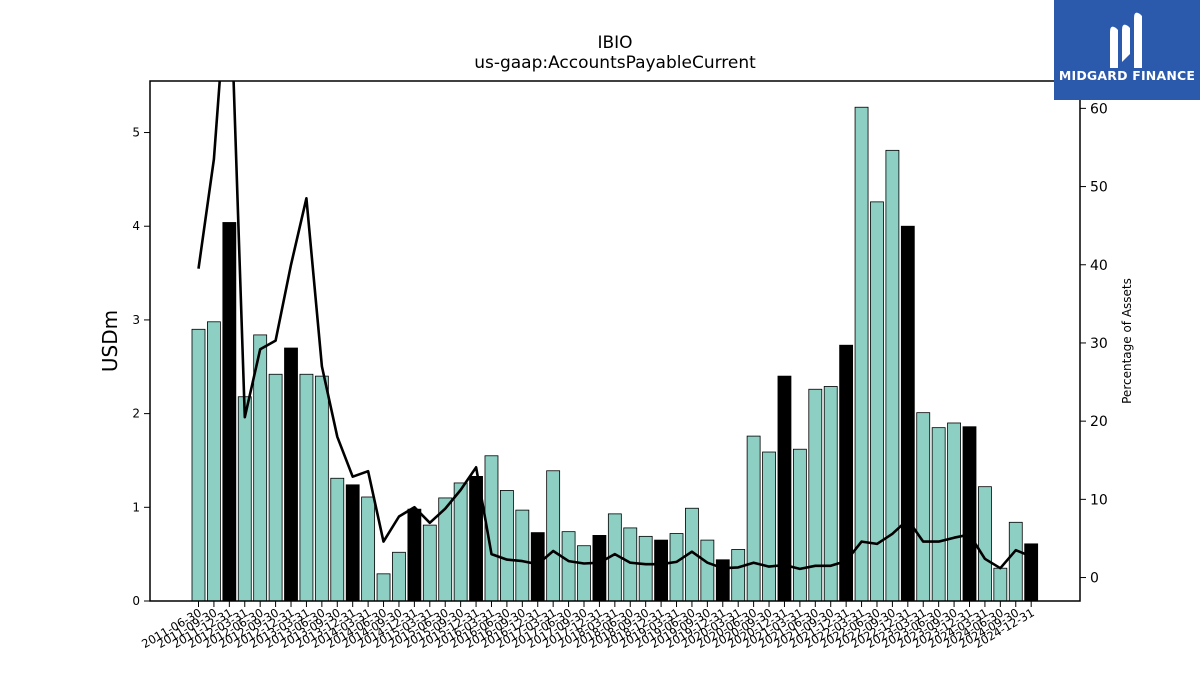 The image size is (1200, 675). I want to click on y-tick-label: 4, so click(136, 226).